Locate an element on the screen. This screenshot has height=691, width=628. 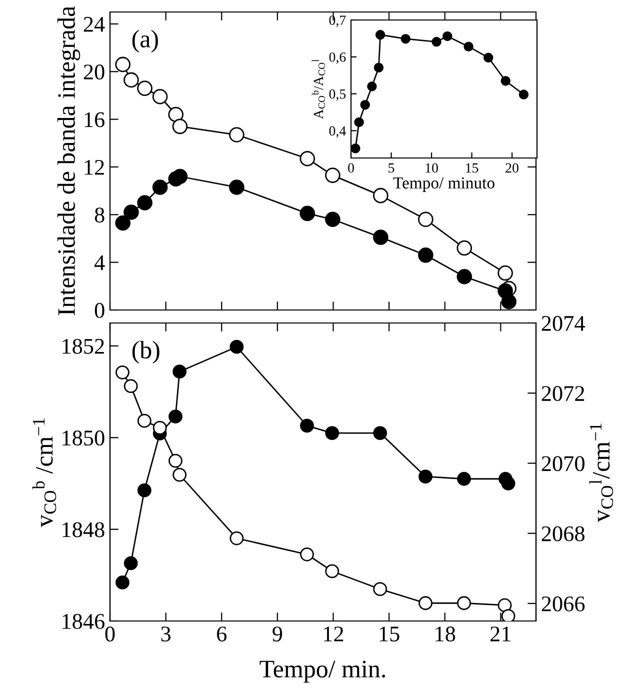
x-tick-label: 6 is located at coordinates (222, 634).